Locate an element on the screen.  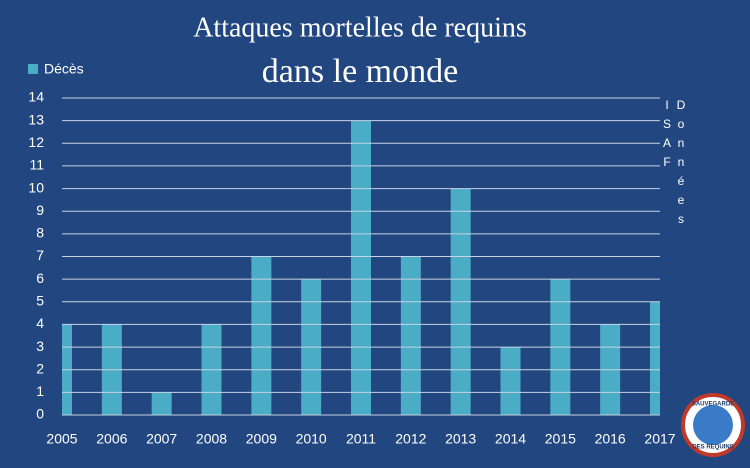
y-tick-label: 2 is located at coordinates (40, 368).